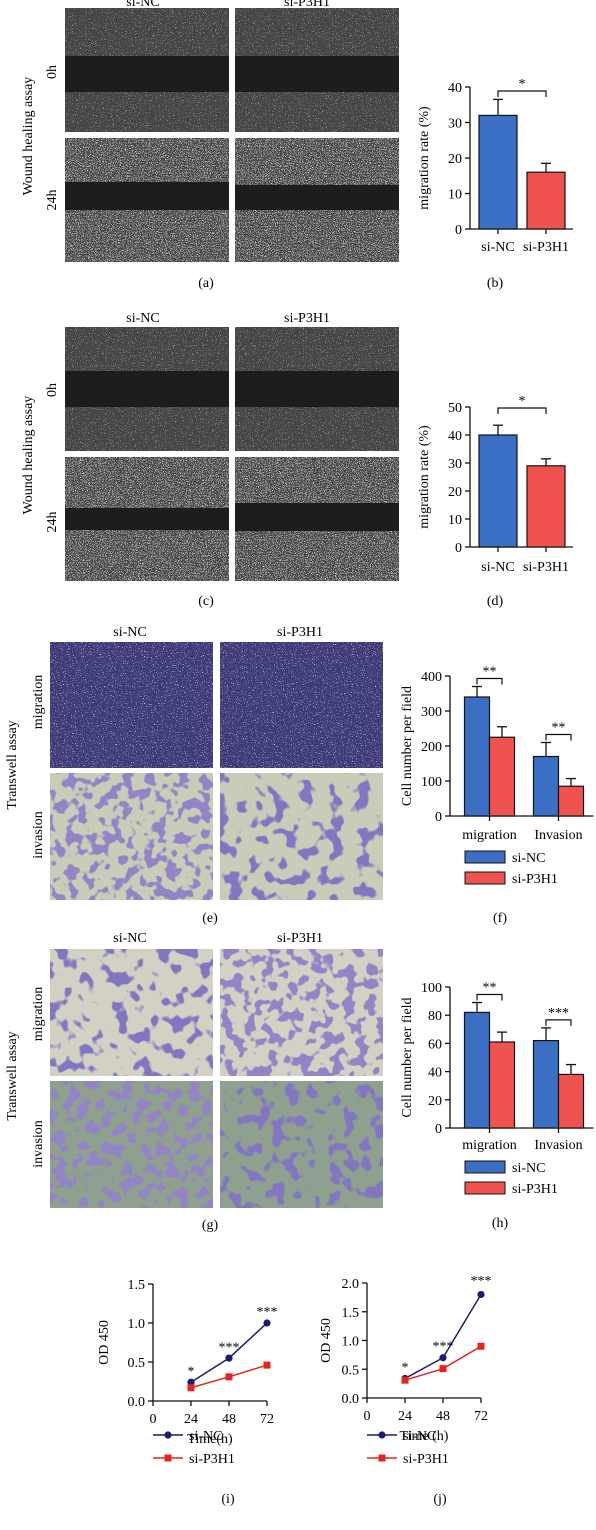 This screenshot has height=1530, width=596. What do you see at coordinates (326, 1340) in the screenshot?
I see `y-axis-label: OD 450` at bounding box center [326, 1340].